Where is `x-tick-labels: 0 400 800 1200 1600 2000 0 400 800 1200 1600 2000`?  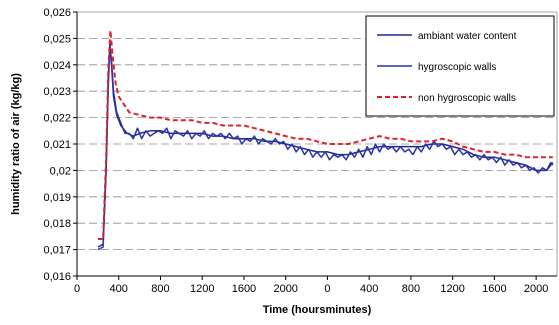
x-tick-labels: 0 400 800 1200 1600 2000 0 400 800 1200 1600 2000 is located at coordinates (311, 285).